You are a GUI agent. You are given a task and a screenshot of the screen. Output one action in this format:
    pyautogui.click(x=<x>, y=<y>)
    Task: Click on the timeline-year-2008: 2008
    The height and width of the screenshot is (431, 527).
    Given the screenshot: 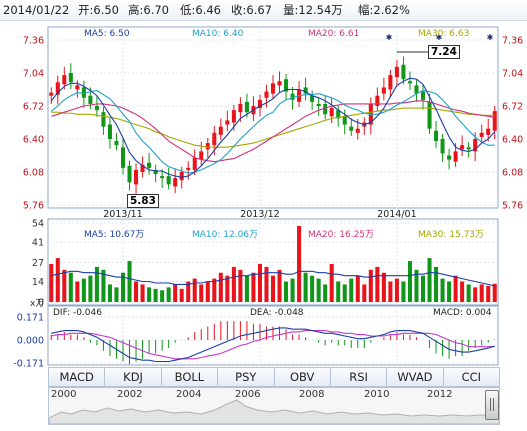 What is the action you would take?
    pyautogui.click(x=312, y=394)
    